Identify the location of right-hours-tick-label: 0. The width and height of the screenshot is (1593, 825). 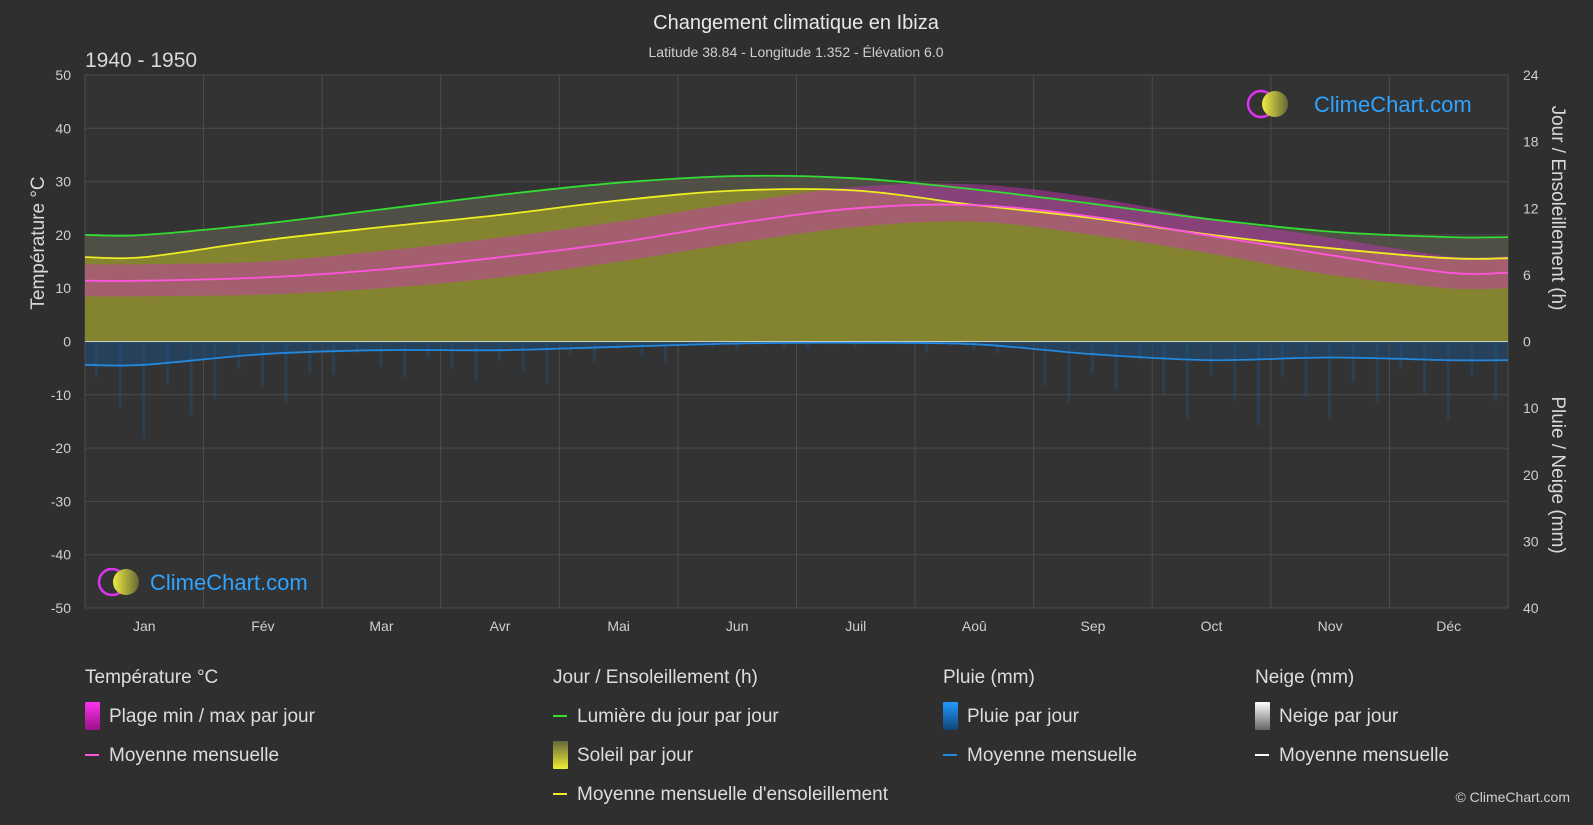
(1527, 342).